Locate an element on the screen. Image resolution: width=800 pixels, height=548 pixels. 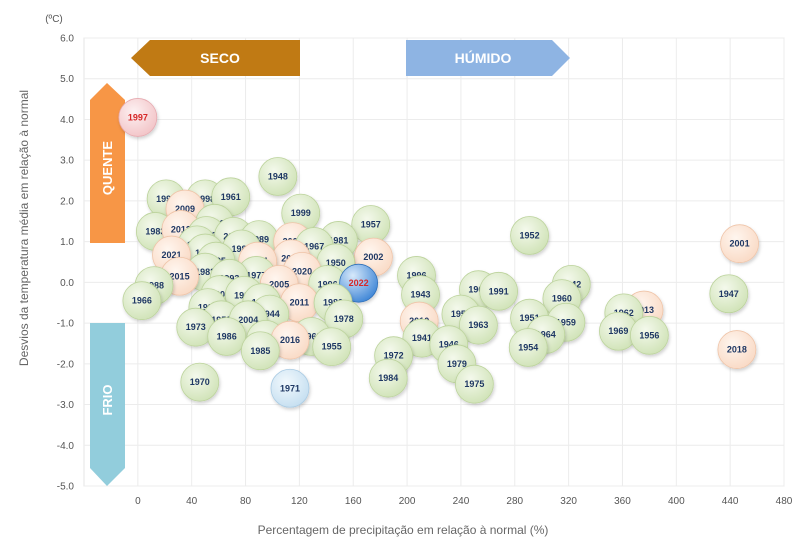
bubble-label: 1989 is located at coordinates (259, 240).